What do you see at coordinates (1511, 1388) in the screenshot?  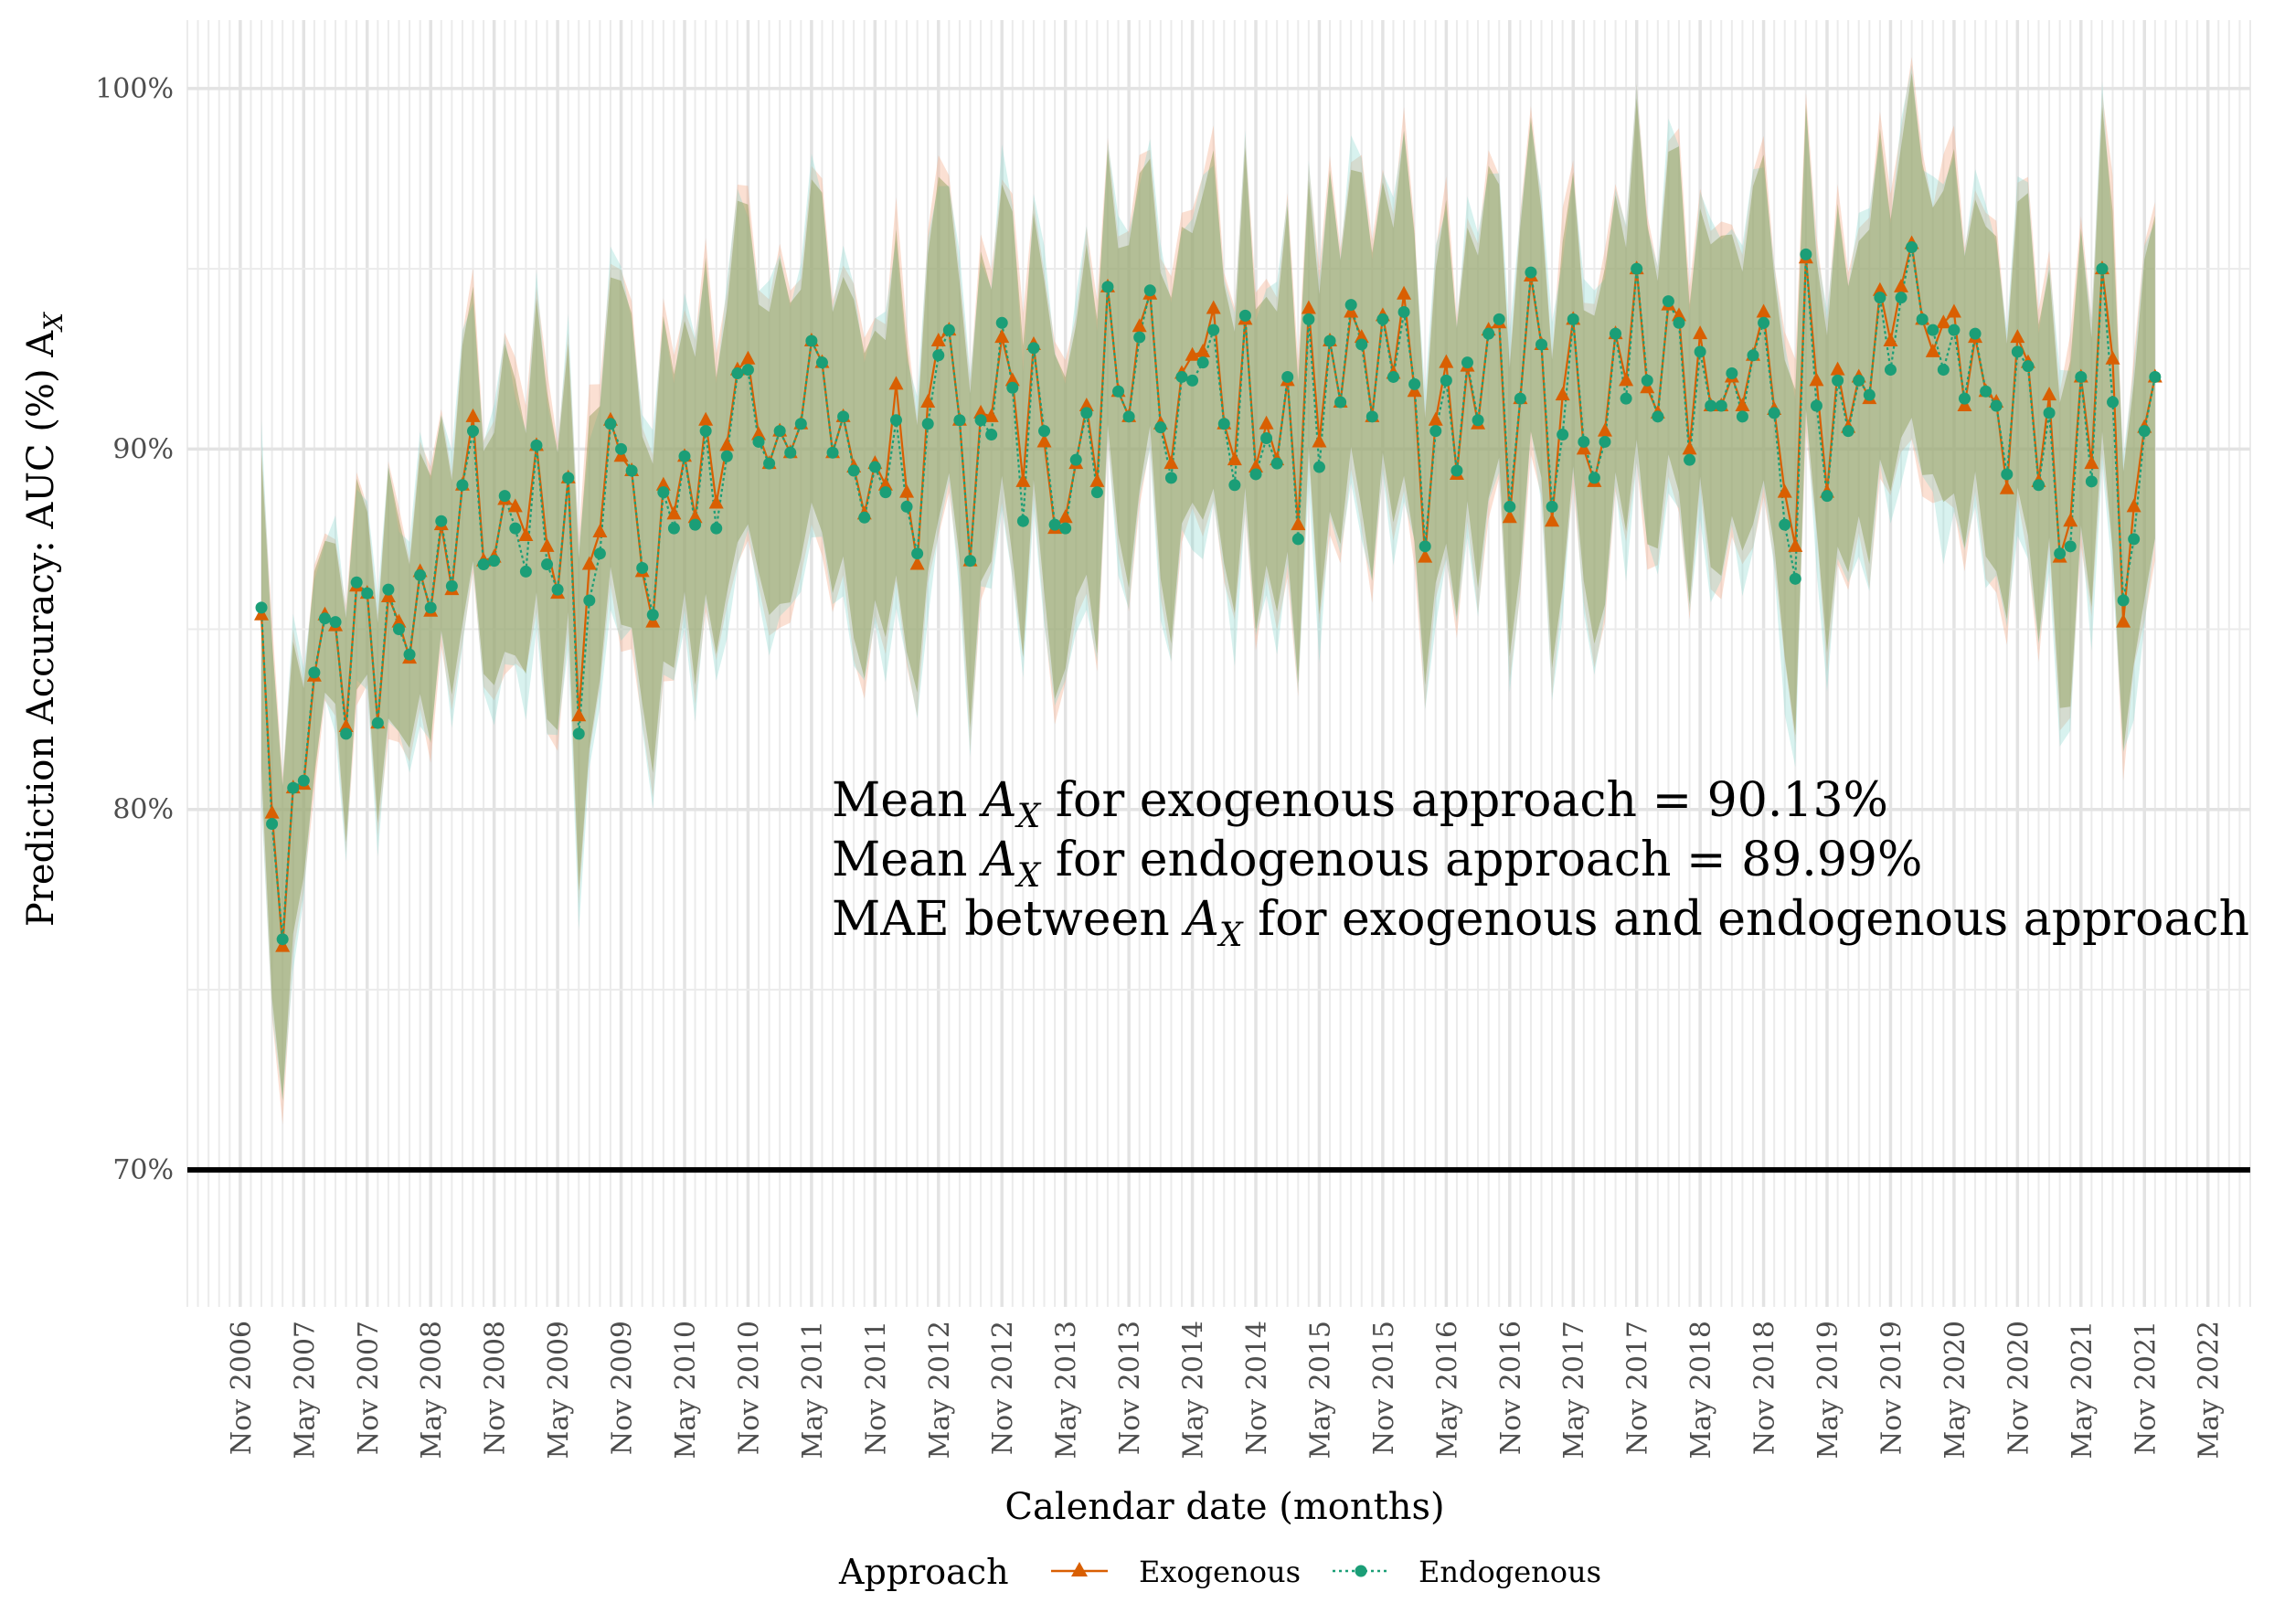 I see `x-tick-label: Nov 2016` at bounding box center [1511, 1388].